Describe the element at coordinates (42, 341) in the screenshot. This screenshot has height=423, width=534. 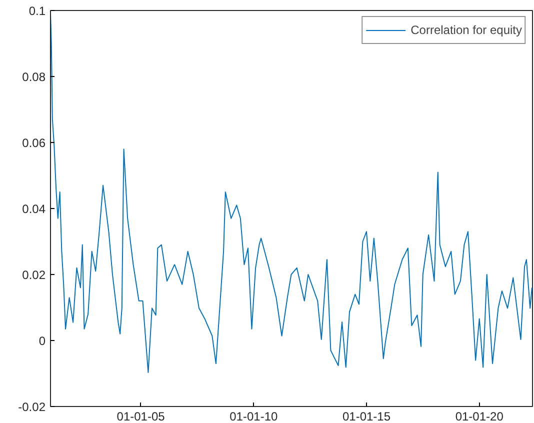
I see `y-tick-label: 0` at that location.